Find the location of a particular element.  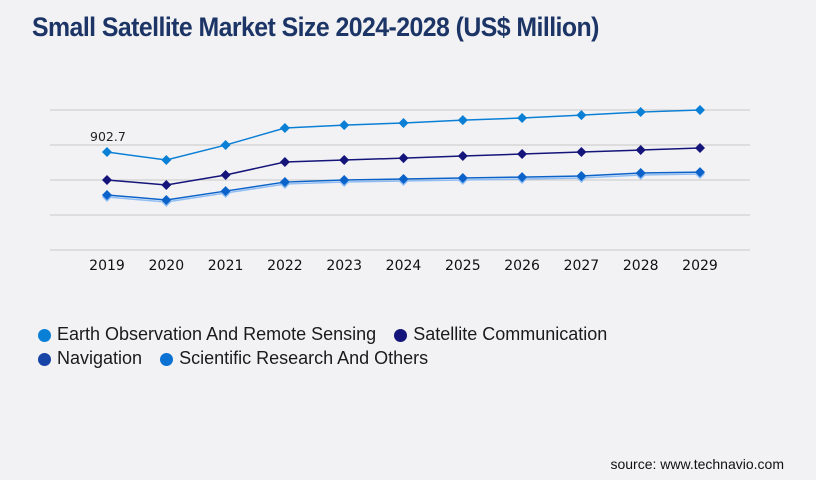

series-navigation is located at coordinates (403, 186).